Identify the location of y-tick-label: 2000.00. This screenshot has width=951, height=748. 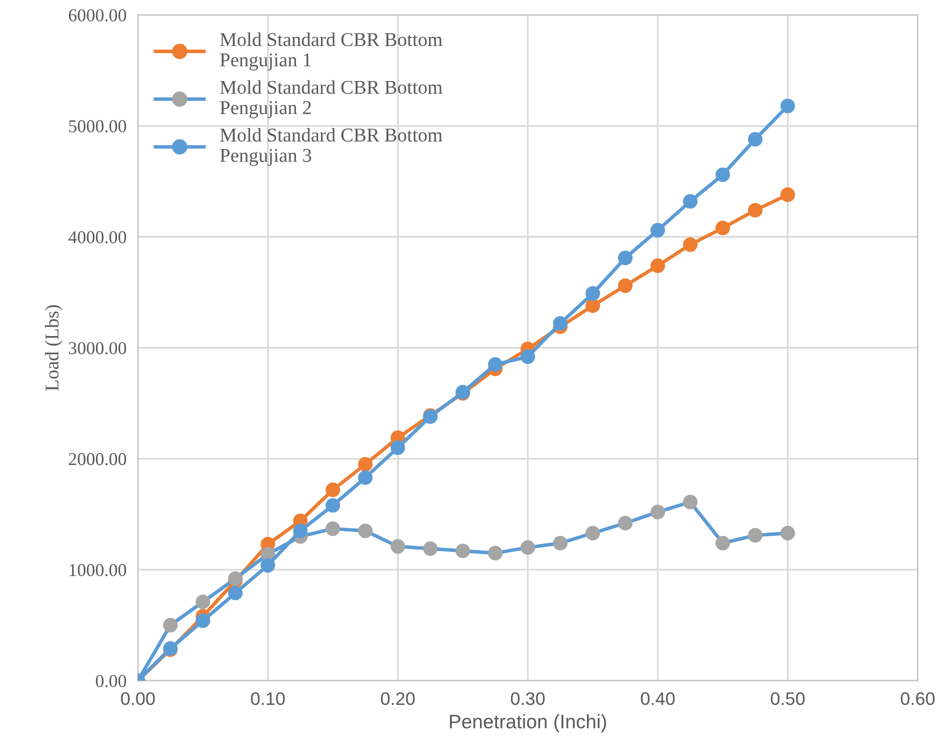
(97, 459).